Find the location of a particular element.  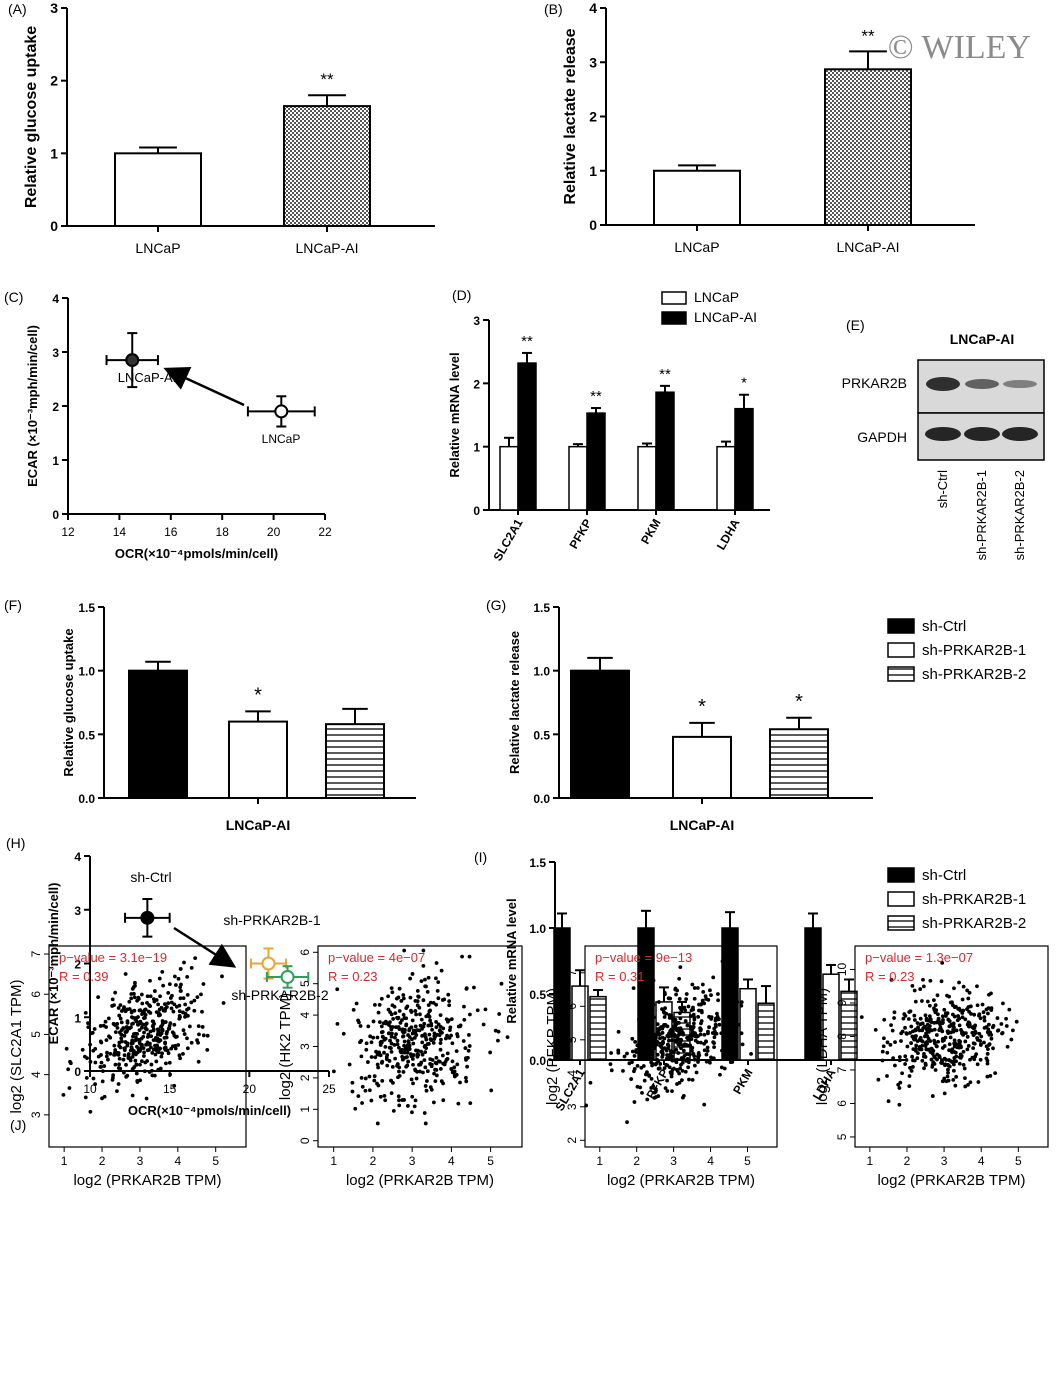

chart-I-y-axis-title: Relative mRNA level is located at coordinates (511, 960).